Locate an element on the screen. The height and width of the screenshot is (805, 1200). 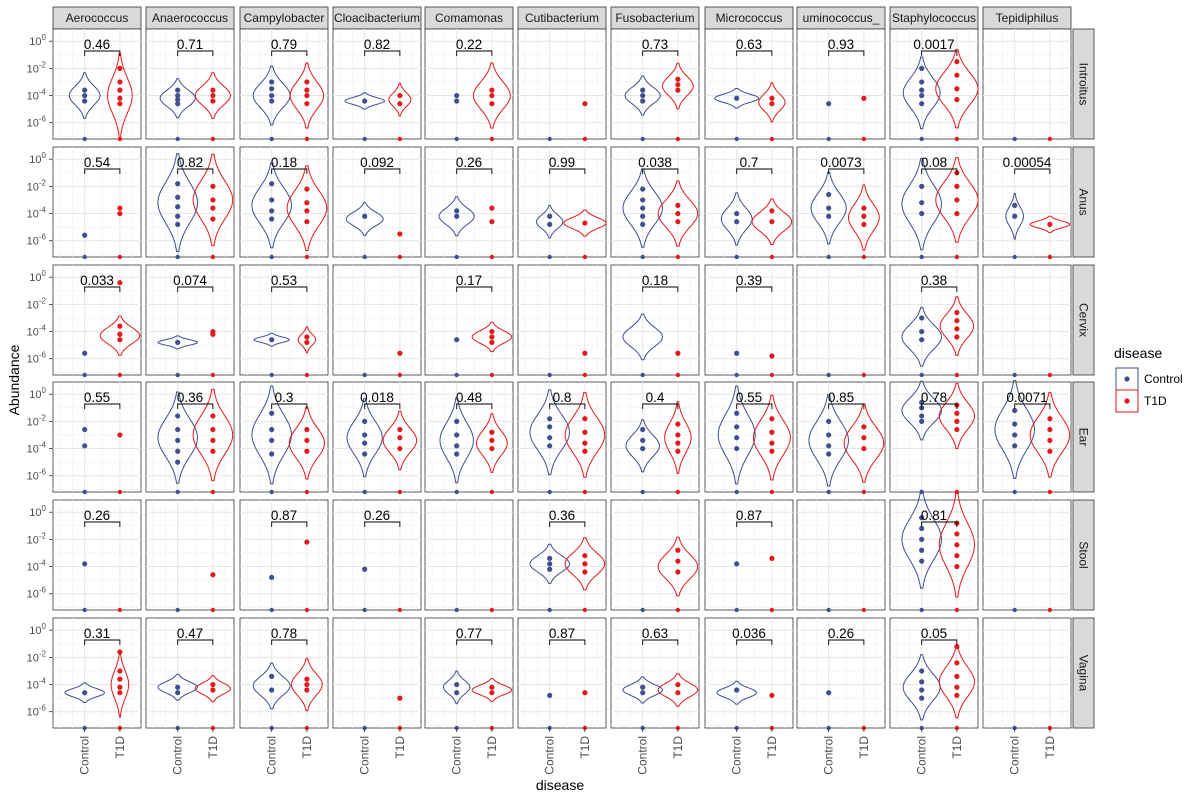
facet-panel: 0.7 is located at coordinates (749, 203).